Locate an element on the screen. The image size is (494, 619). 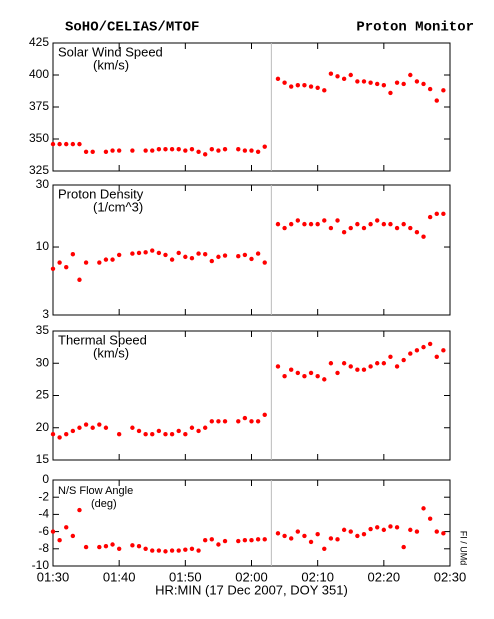
y-tick-label: 425 is located at coordinates (39, 42).